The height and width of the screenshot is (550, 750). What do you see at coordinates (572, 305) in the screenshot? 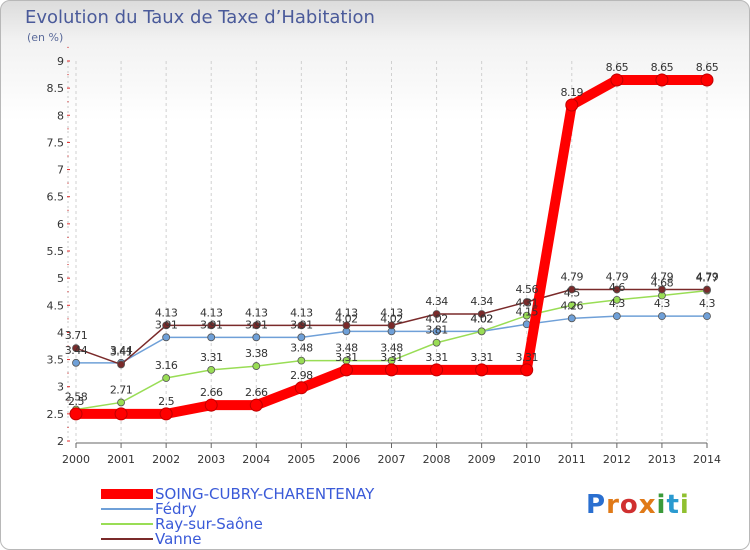
I see `data-label: 4.26` at bounding box center [572, 305].